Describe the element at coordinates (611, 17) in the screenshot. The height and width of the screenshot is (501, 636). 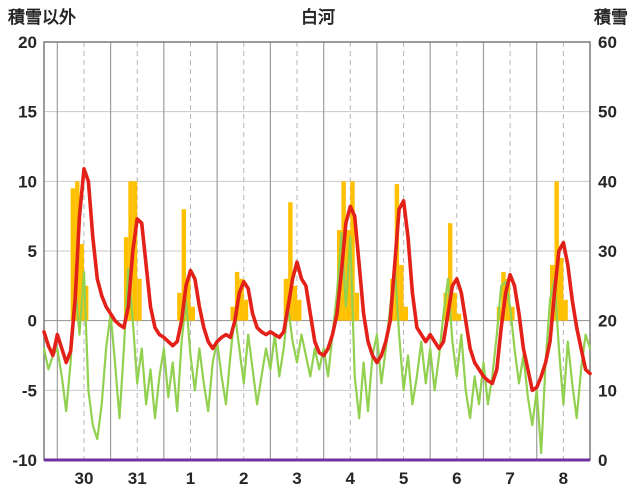
I see `right-axis-title: 積雪` at that location.